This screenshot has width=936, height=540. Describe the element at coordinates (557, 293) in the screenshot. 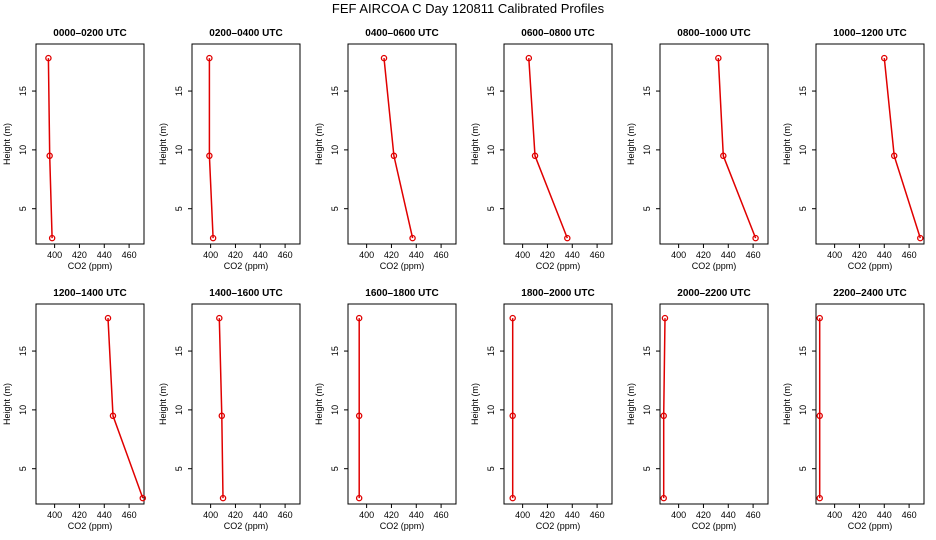

I see `panel-title: 1800–2000 UTC` at that location.